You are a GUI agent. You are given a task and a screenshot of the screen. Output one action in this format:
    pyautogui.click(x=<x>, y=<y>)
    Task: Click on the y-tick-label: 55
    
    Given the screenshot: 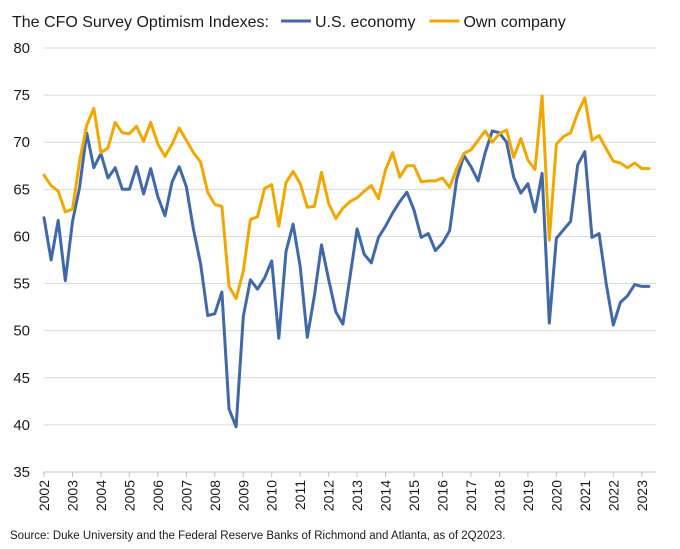 What is the action you would take?
    pyautogui.click(x=21, y=284)
    